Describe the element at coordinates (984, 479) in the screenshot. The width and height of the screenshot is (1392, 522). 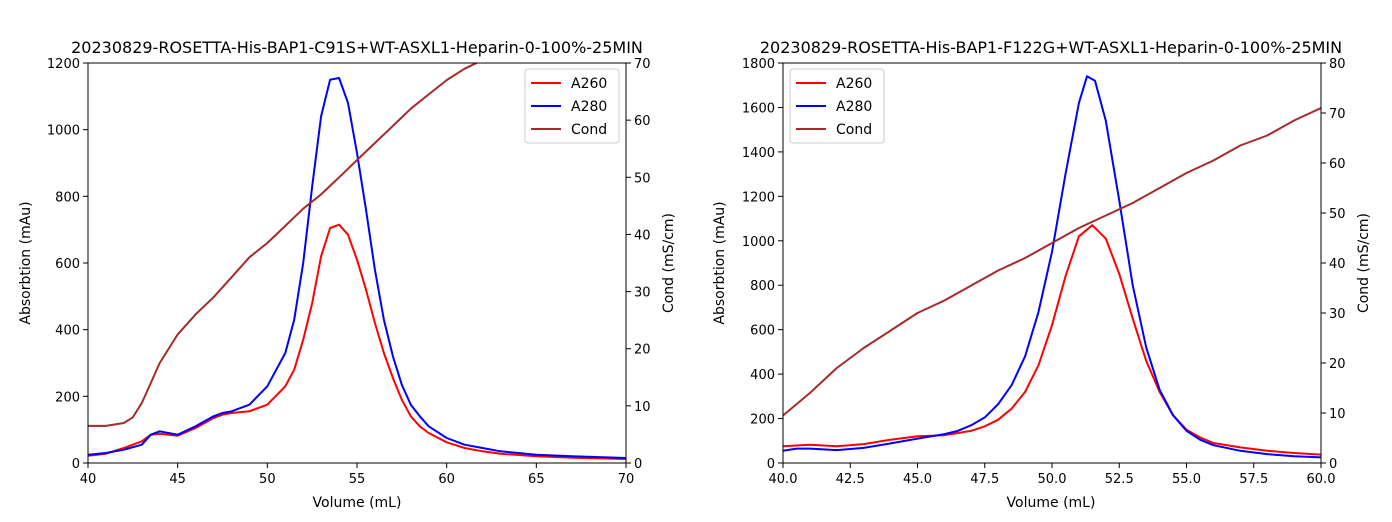
I see `x-tick-label: 47.5` at that location.